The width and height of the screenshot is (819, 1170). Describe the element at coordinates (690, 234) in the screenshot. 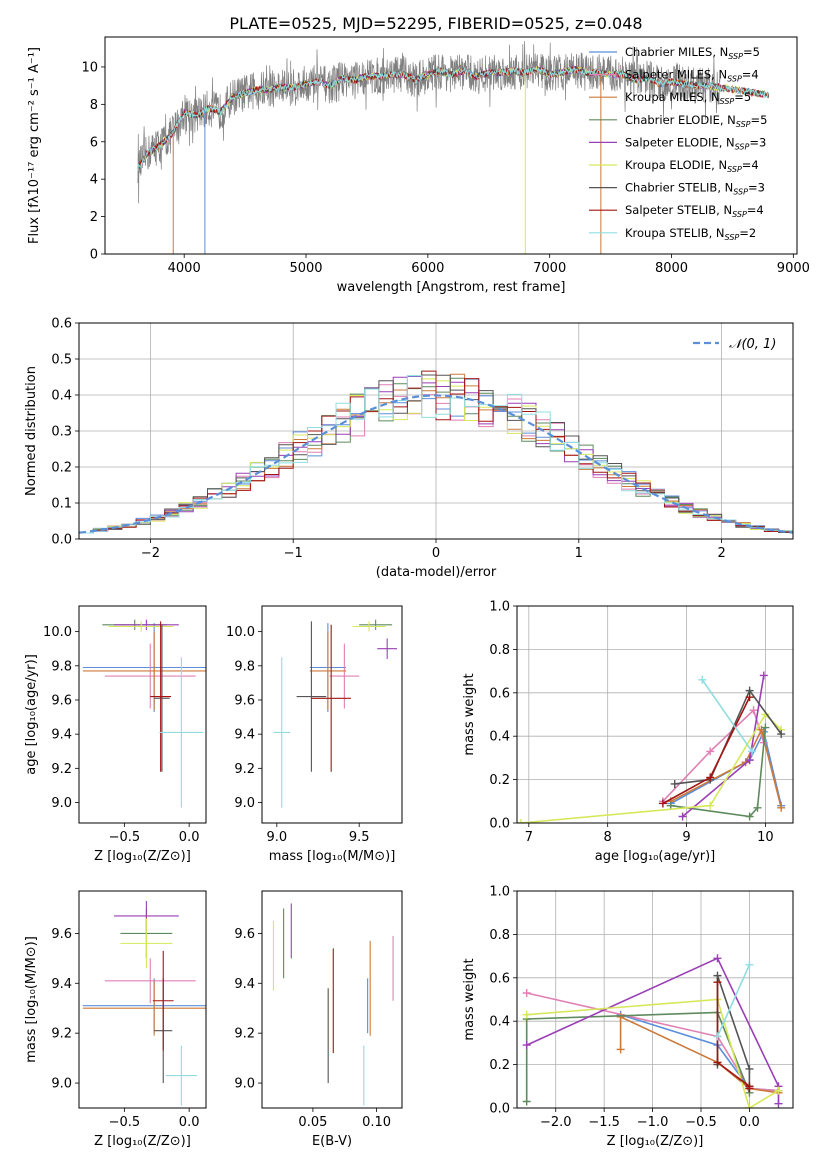

I see `legend-entry: Kroupa STELIB, NSSP=2` at that location.